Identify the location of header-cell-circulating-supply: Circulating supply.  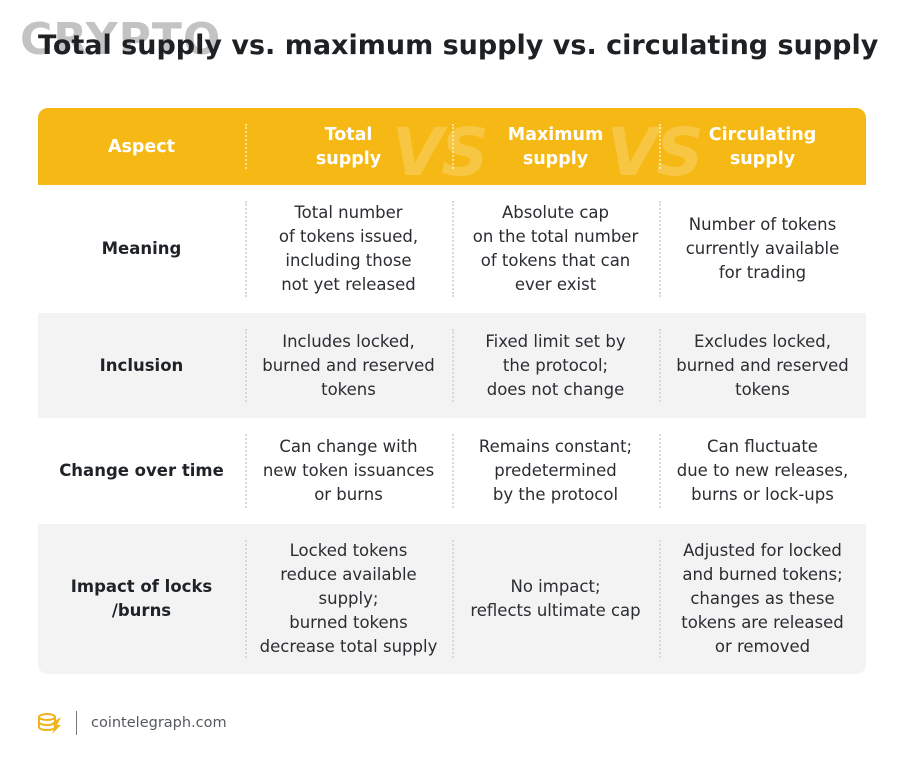
(762, 146).